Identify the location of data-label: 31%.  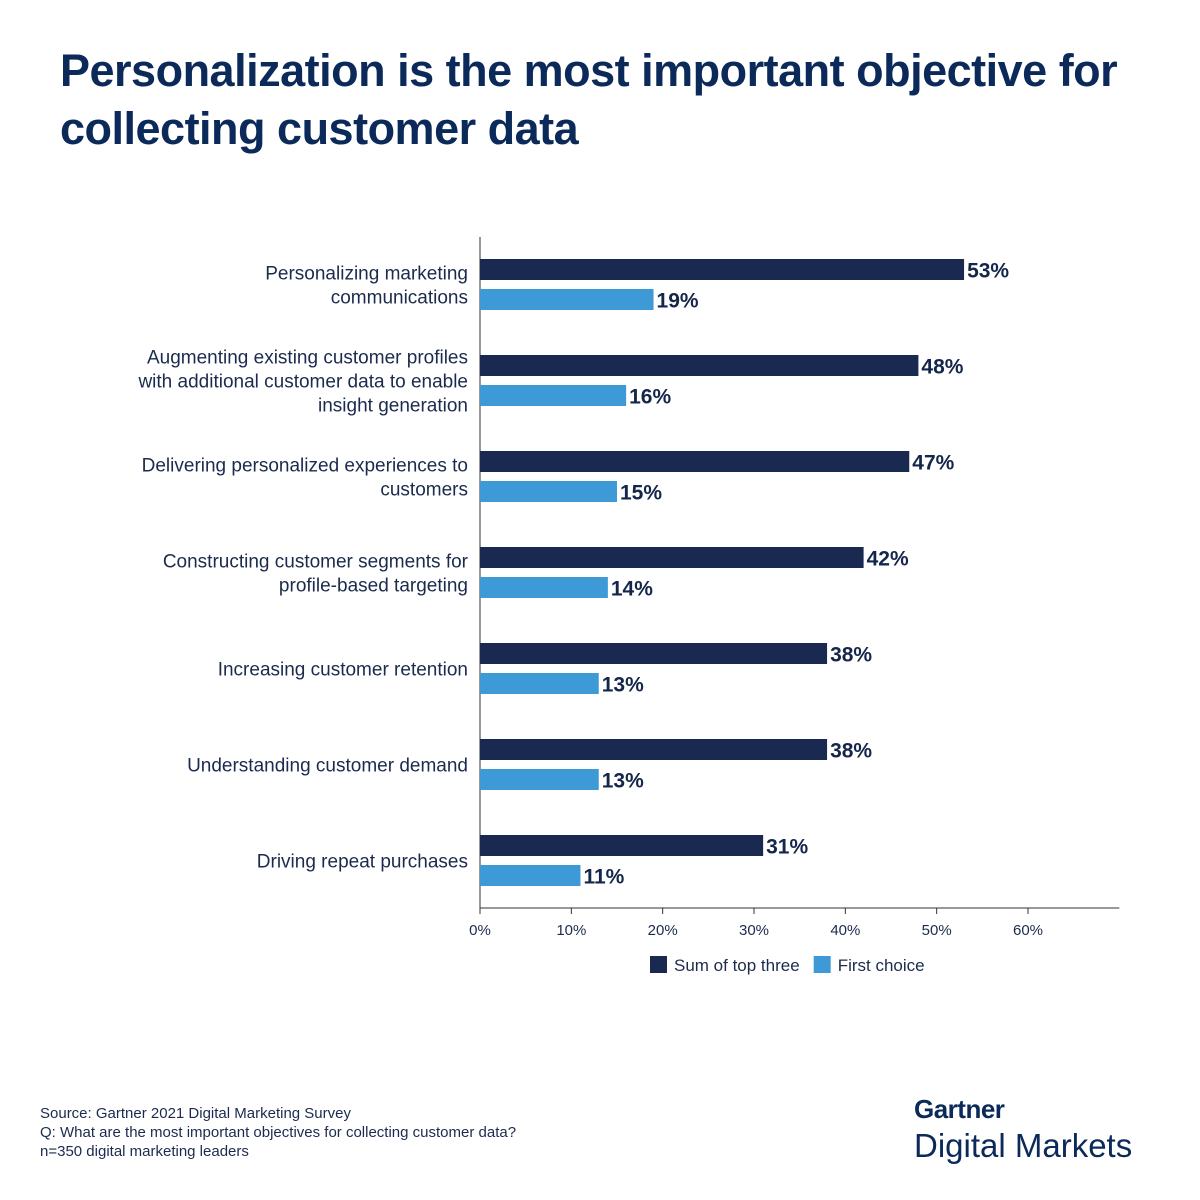
(787, 847).